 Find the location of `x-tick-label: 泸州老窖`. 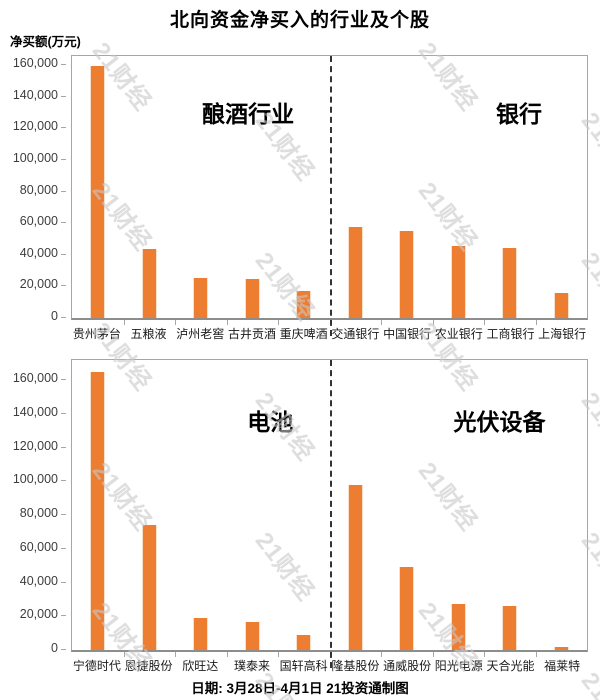

x-tick-label: 泸州老窖 is located at coordinates (200, 334).